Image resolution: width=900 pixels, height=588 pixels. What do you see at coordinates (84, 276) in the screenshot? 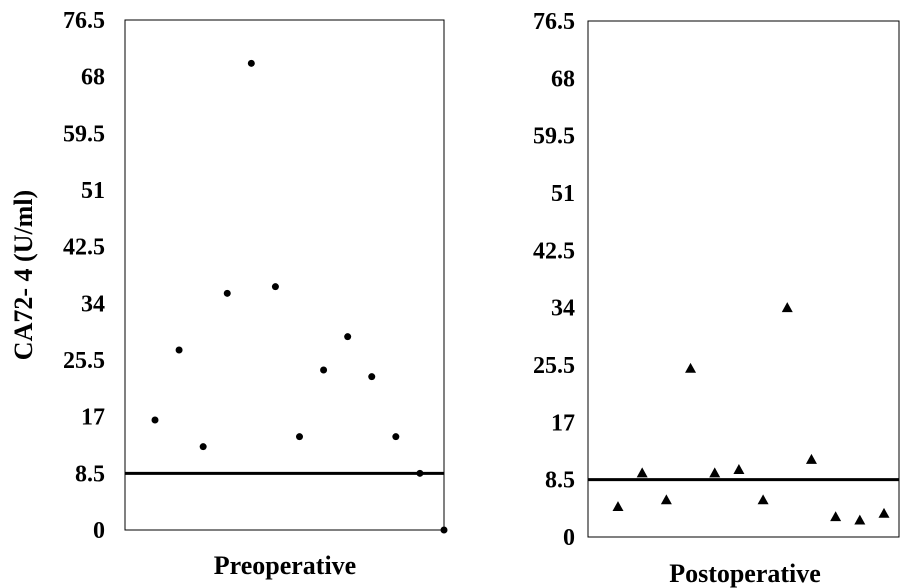
I see `left-y-ticks: 0 8.5 17 25.5 34 42.5 51 59.5 68 76.5` at bounding box center [84, 276].